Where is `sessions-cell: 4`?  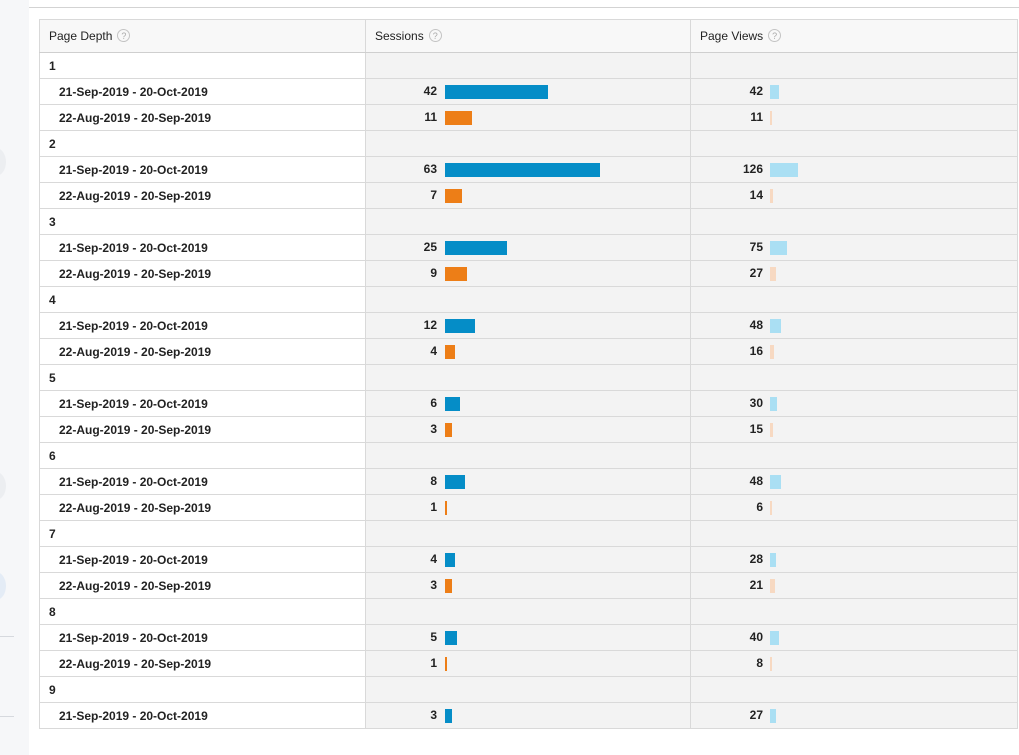 sessions-cell: 4 is located at coordinates (528, 559).